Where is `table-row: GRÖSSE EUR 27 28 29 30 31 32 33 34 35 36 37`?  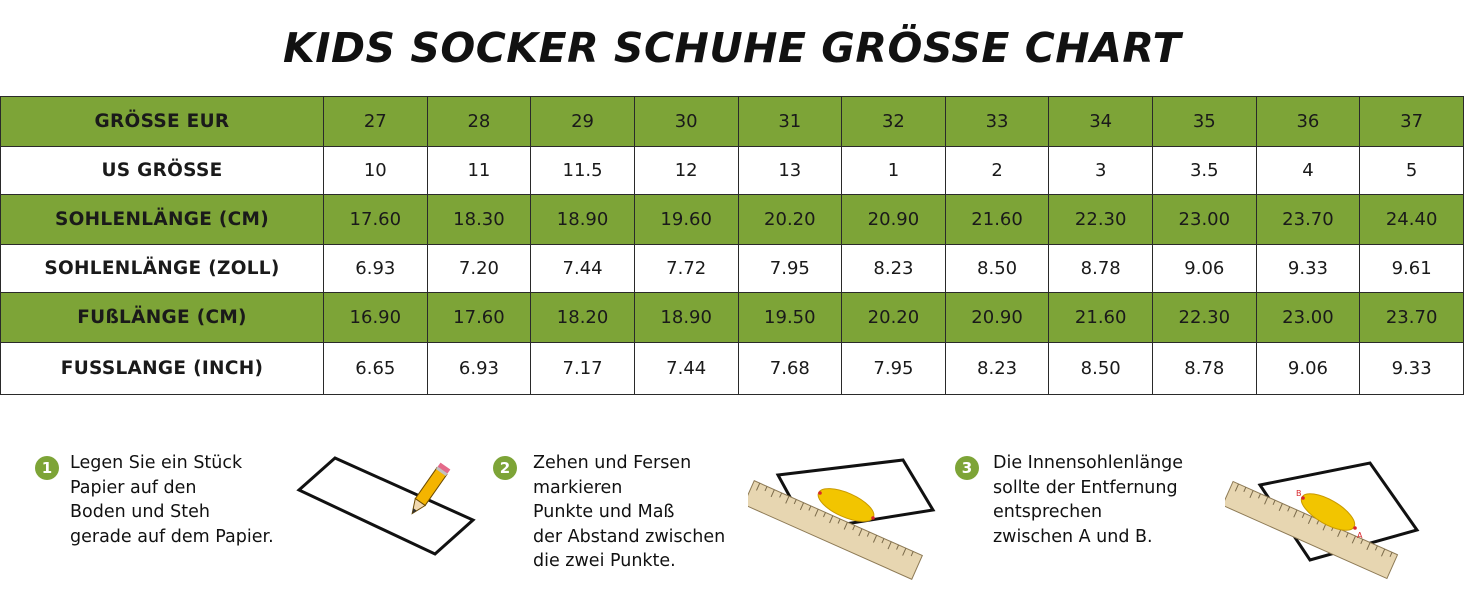 table-row: GRÖSSE EUR 27 28 29 30 31 32 33 34 35 36 37 is located at coordinates (732, 121).